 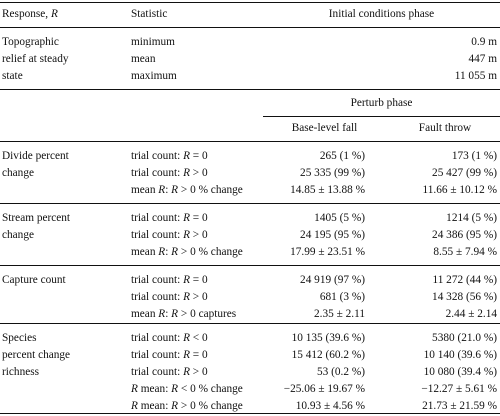 What do you see at coordinates (381, 103) in the screenshot?
I see `perturb-phase-header: Perturb phase` at bounding box center [381, 103].